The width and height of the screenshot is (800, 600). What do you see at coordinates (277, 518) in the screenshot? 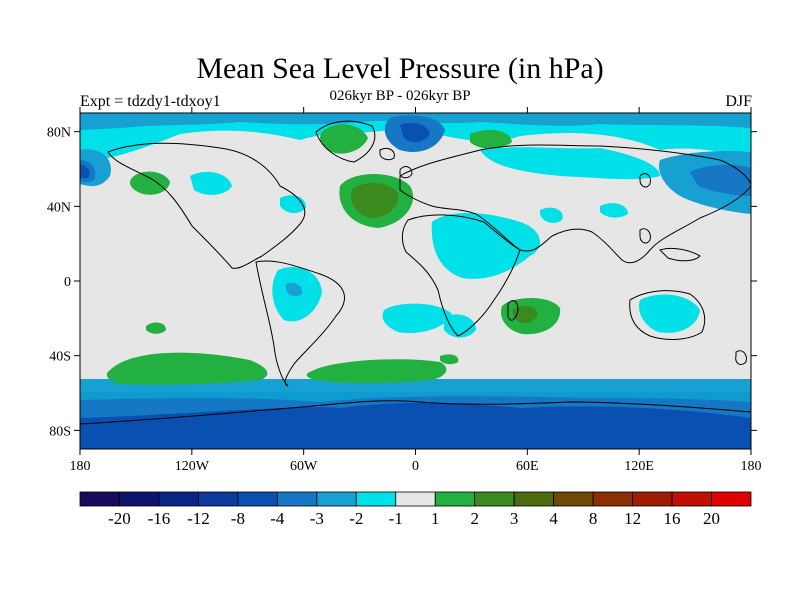
I see `colorbar-label: -4` at bounding box center [277, 518].